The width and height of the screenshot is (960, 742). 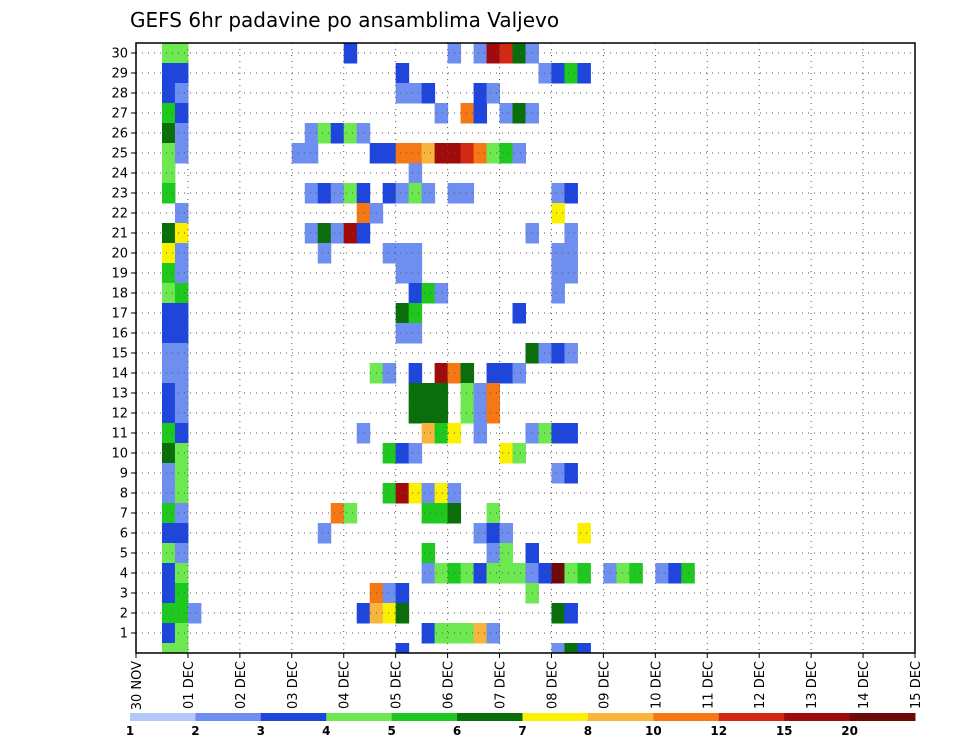 I want to click on x-tick-label: 14 DEC, so click(x=864, y=685).